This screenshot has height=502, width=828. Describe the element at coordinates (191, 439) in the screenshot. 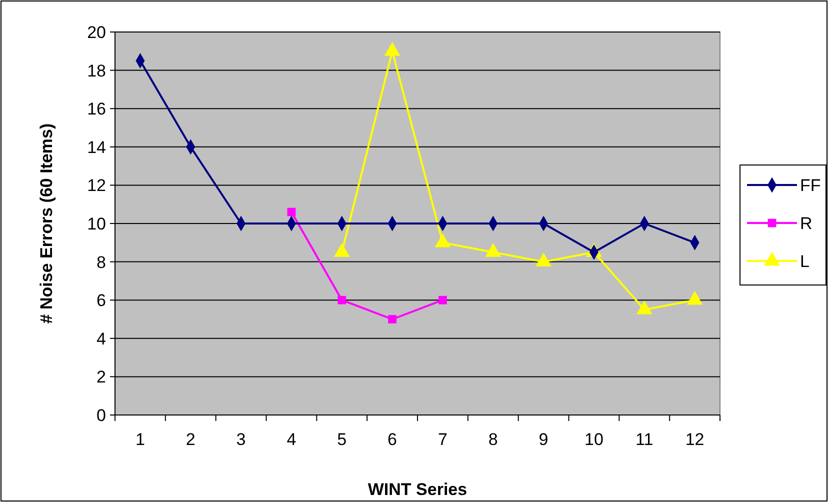

I see `x-tick-label: 2` at that location.